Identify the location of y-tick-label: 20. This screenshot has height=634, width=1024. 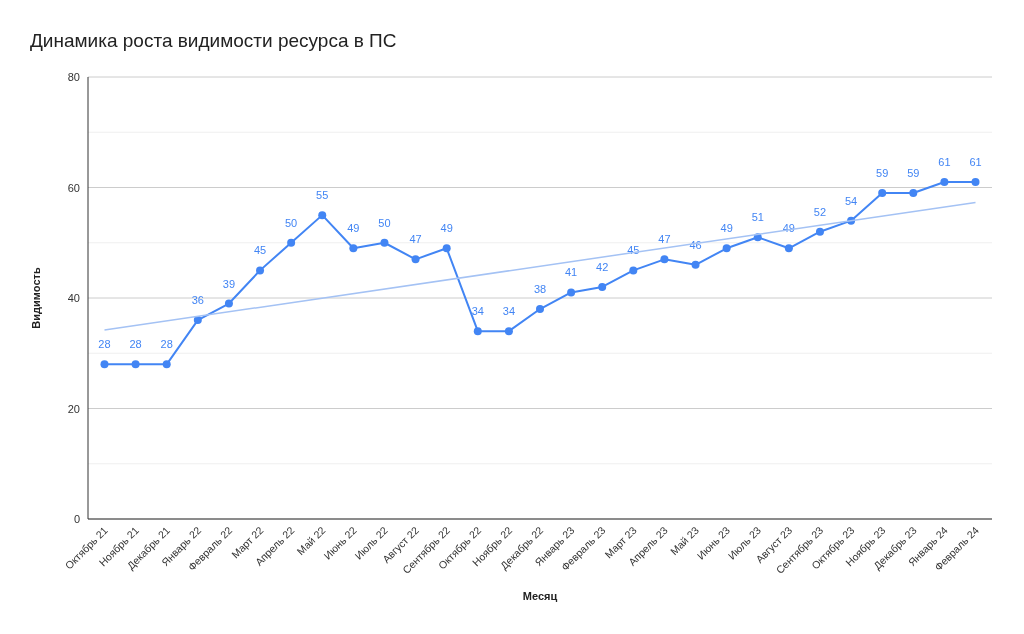
(73, 408).